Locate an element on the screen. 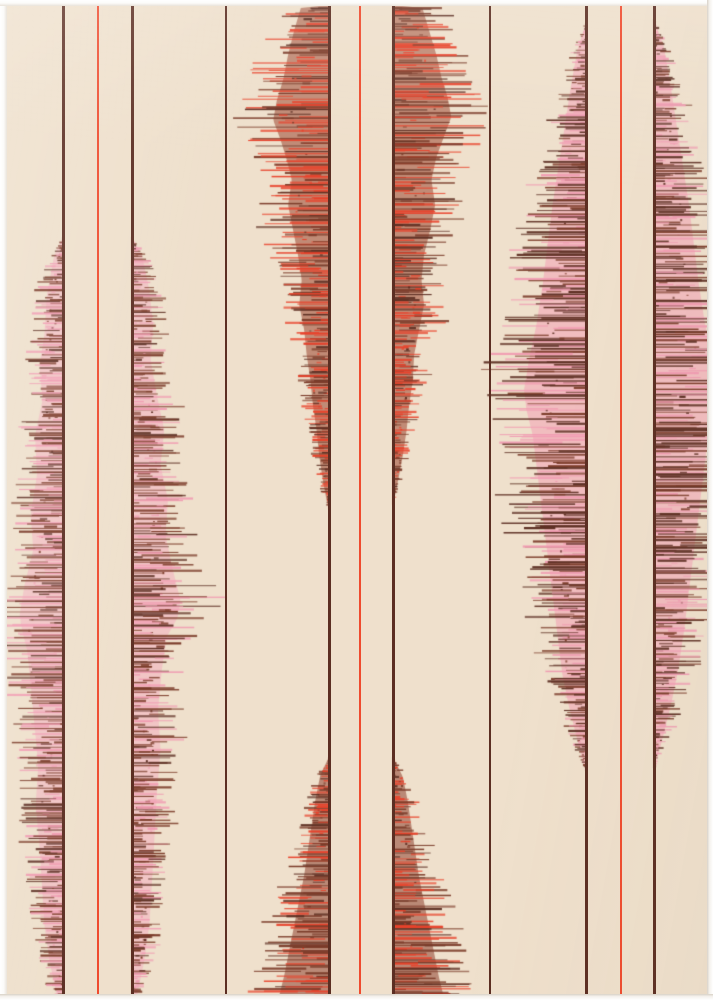 Image resolution: width=713 pixels, height=1000 pixels. sheet-edge-right-icon is located at coordinates (710, 500).